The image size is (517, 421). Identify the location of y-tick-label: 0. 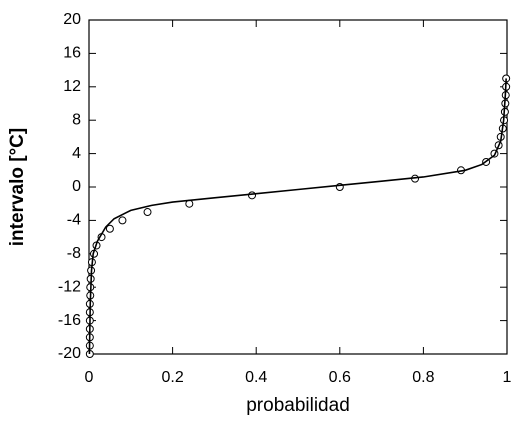
(76, 186).